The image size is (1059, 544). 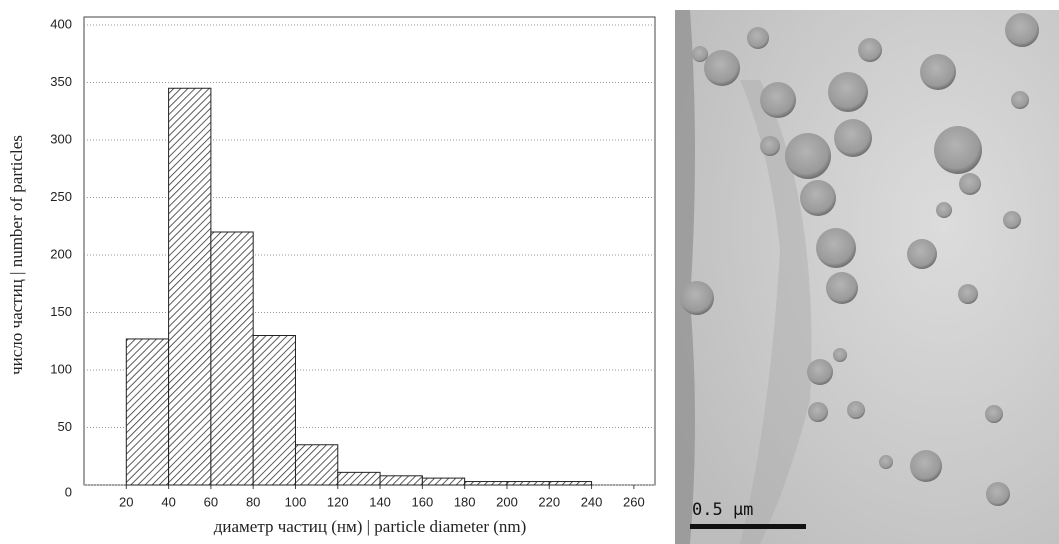 I want to click on x-tick-label: 40, so click(x=168, y=501).